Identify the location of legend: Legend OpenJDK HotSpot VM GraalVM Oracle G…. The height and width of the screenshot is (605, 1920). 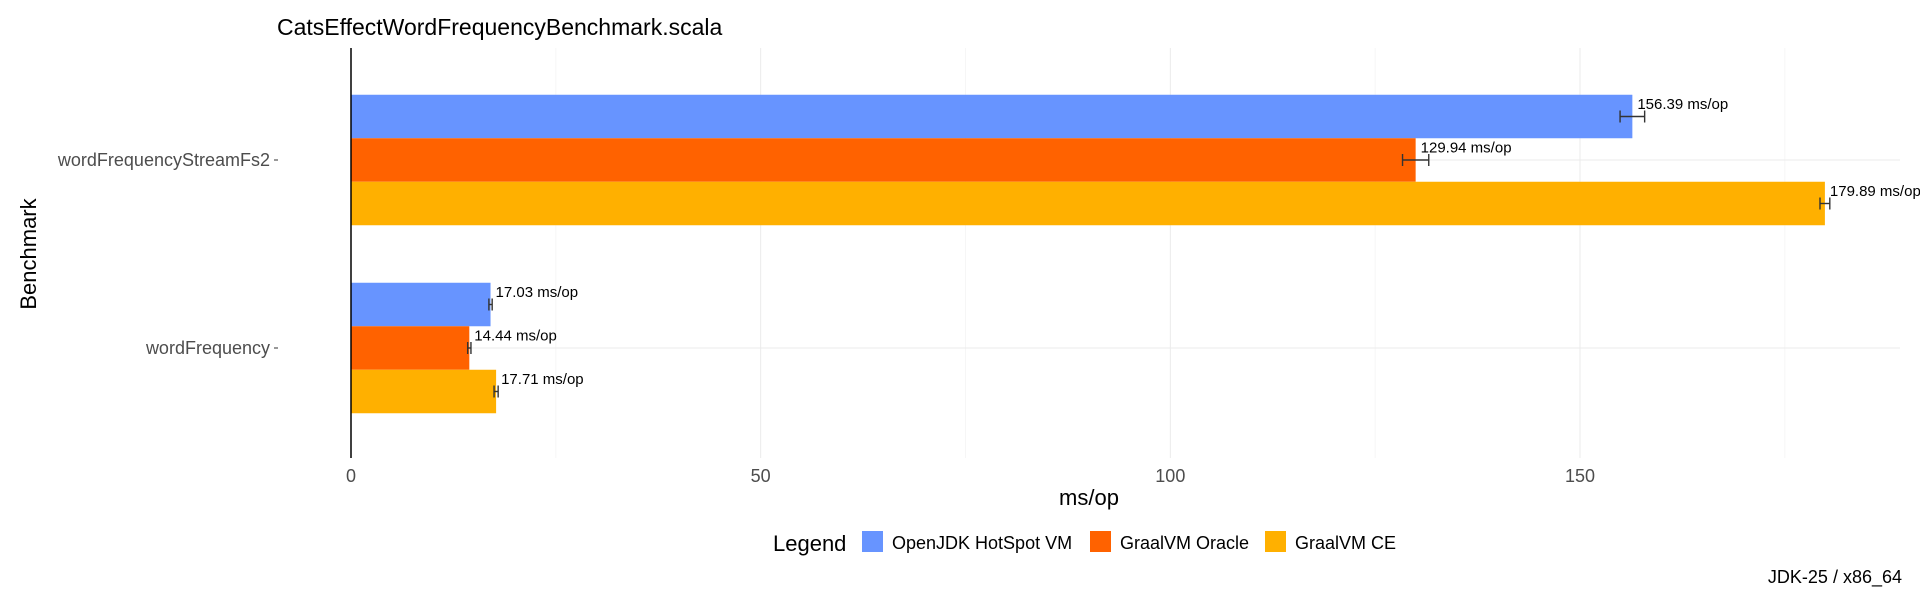
(1084, 543).